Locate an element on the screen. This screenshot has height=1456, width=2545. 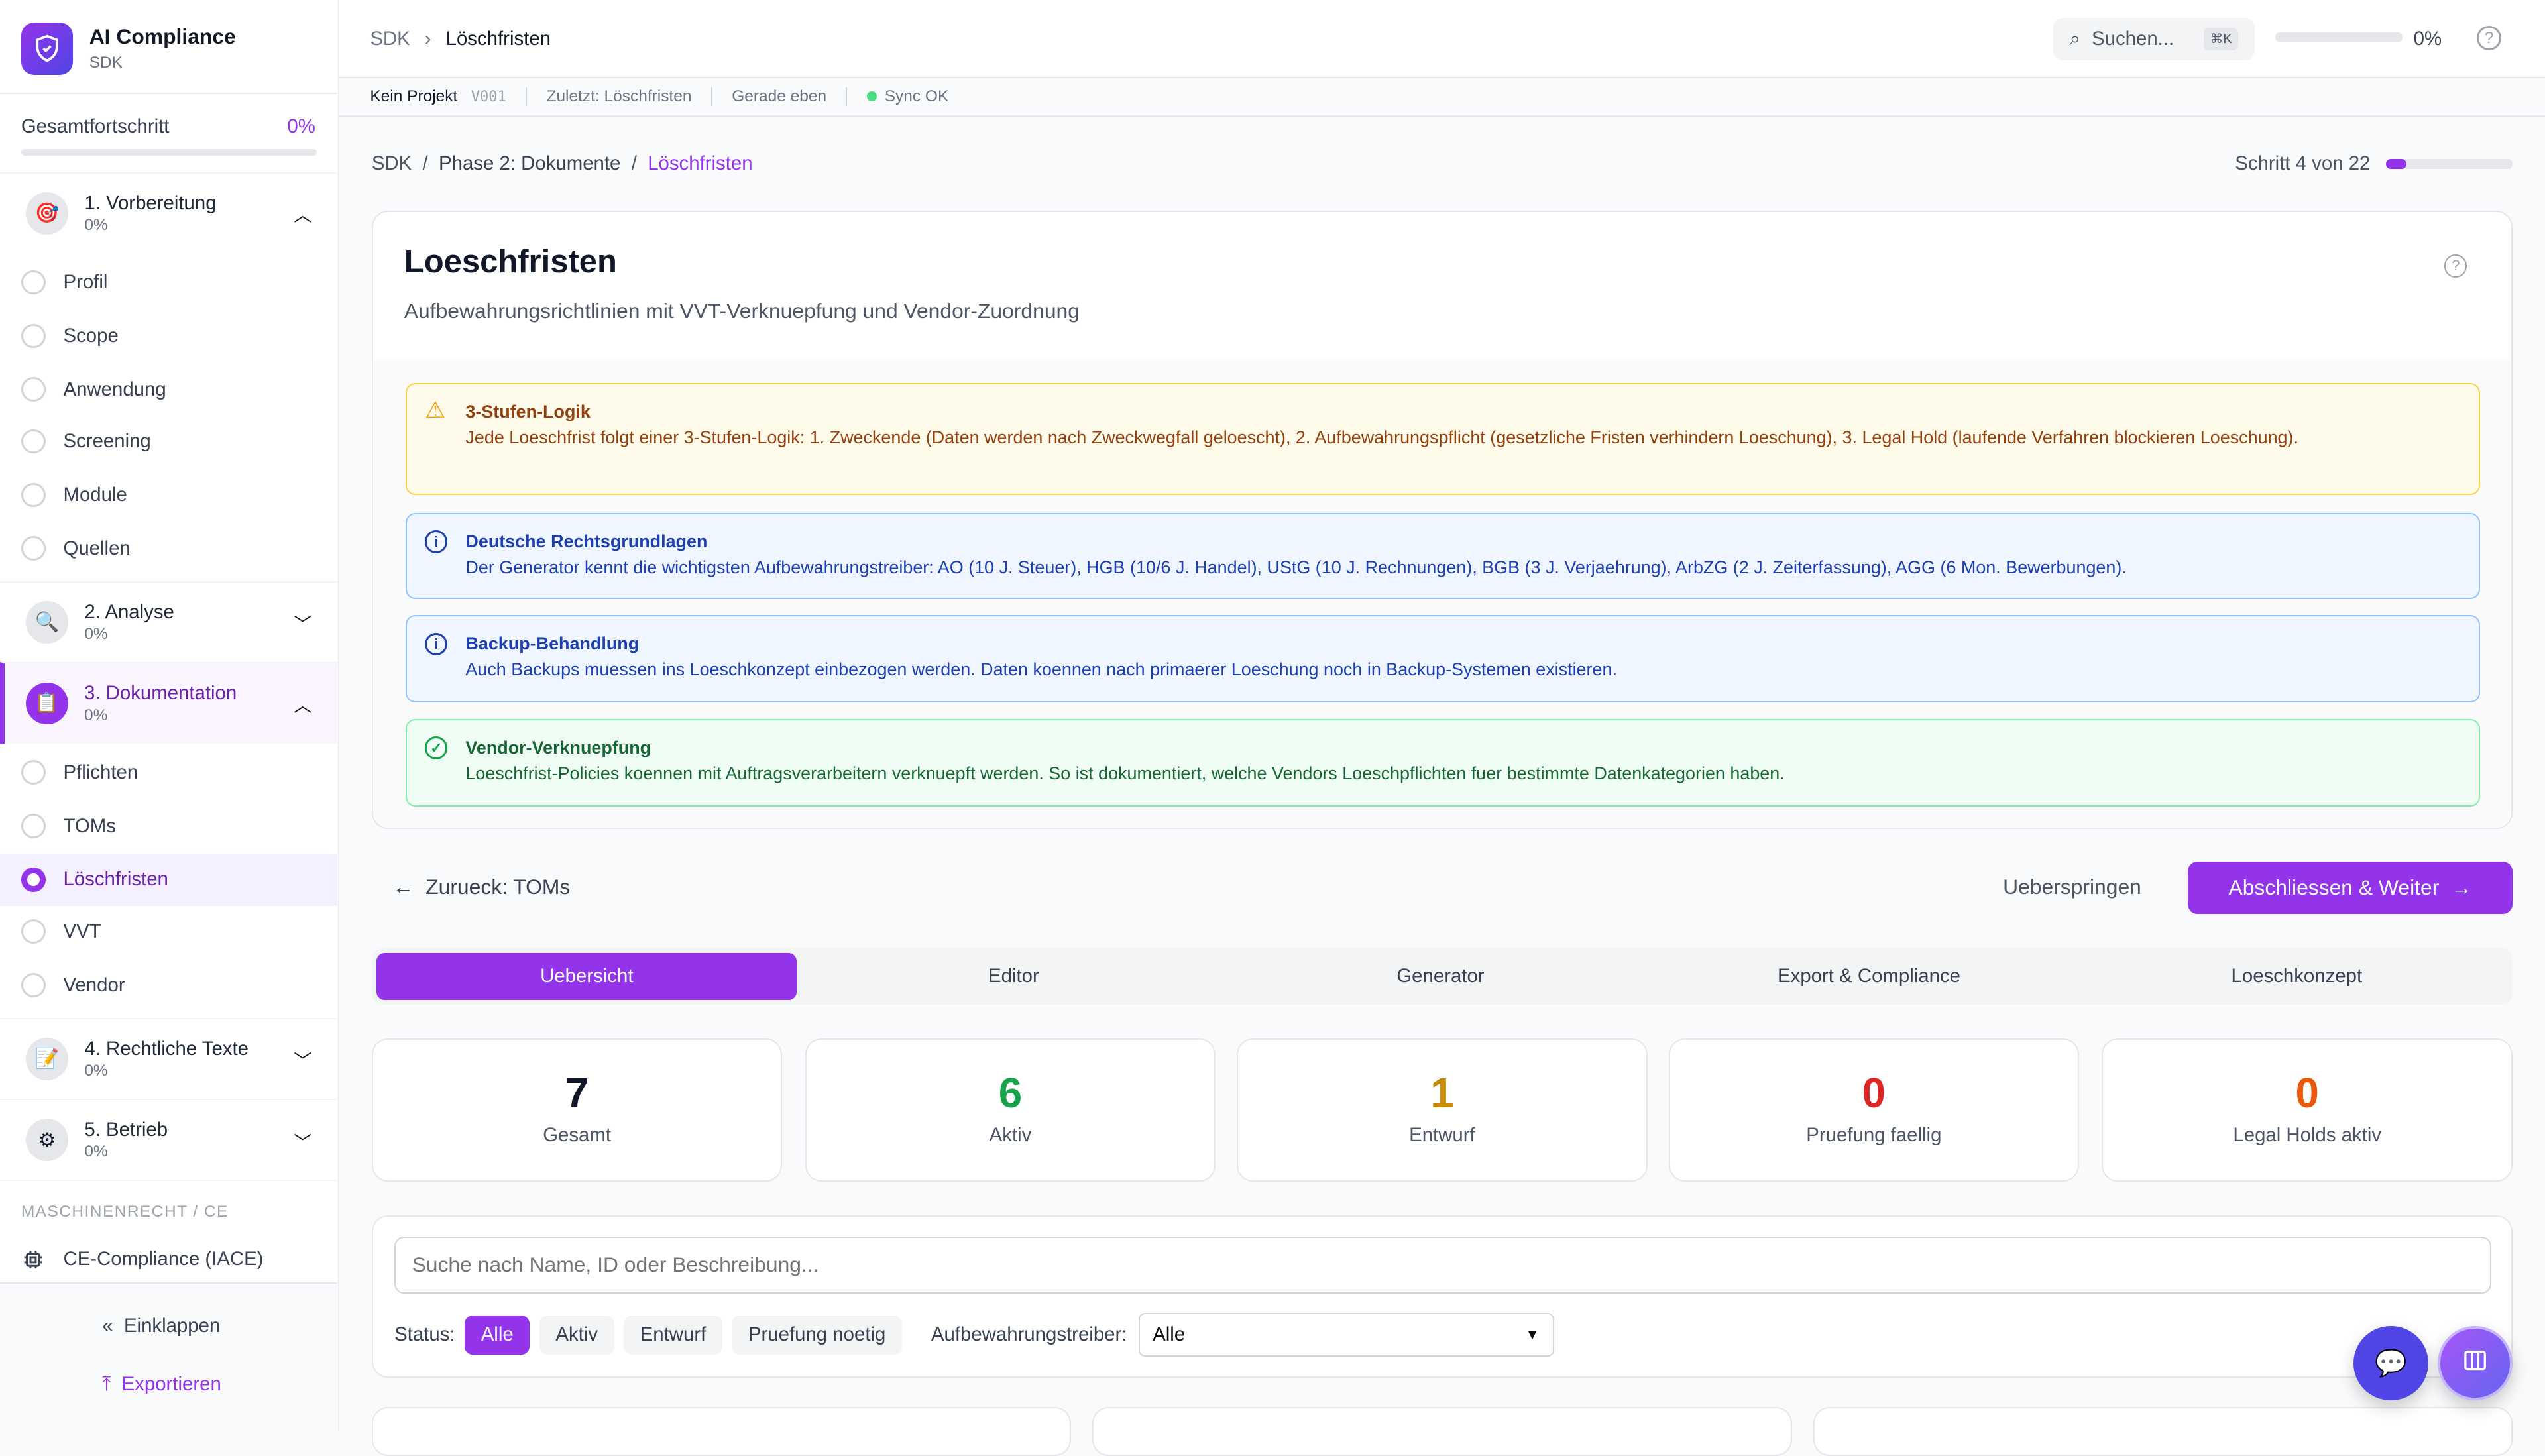
status-label: Status: is located at coordinates (424, 1334).